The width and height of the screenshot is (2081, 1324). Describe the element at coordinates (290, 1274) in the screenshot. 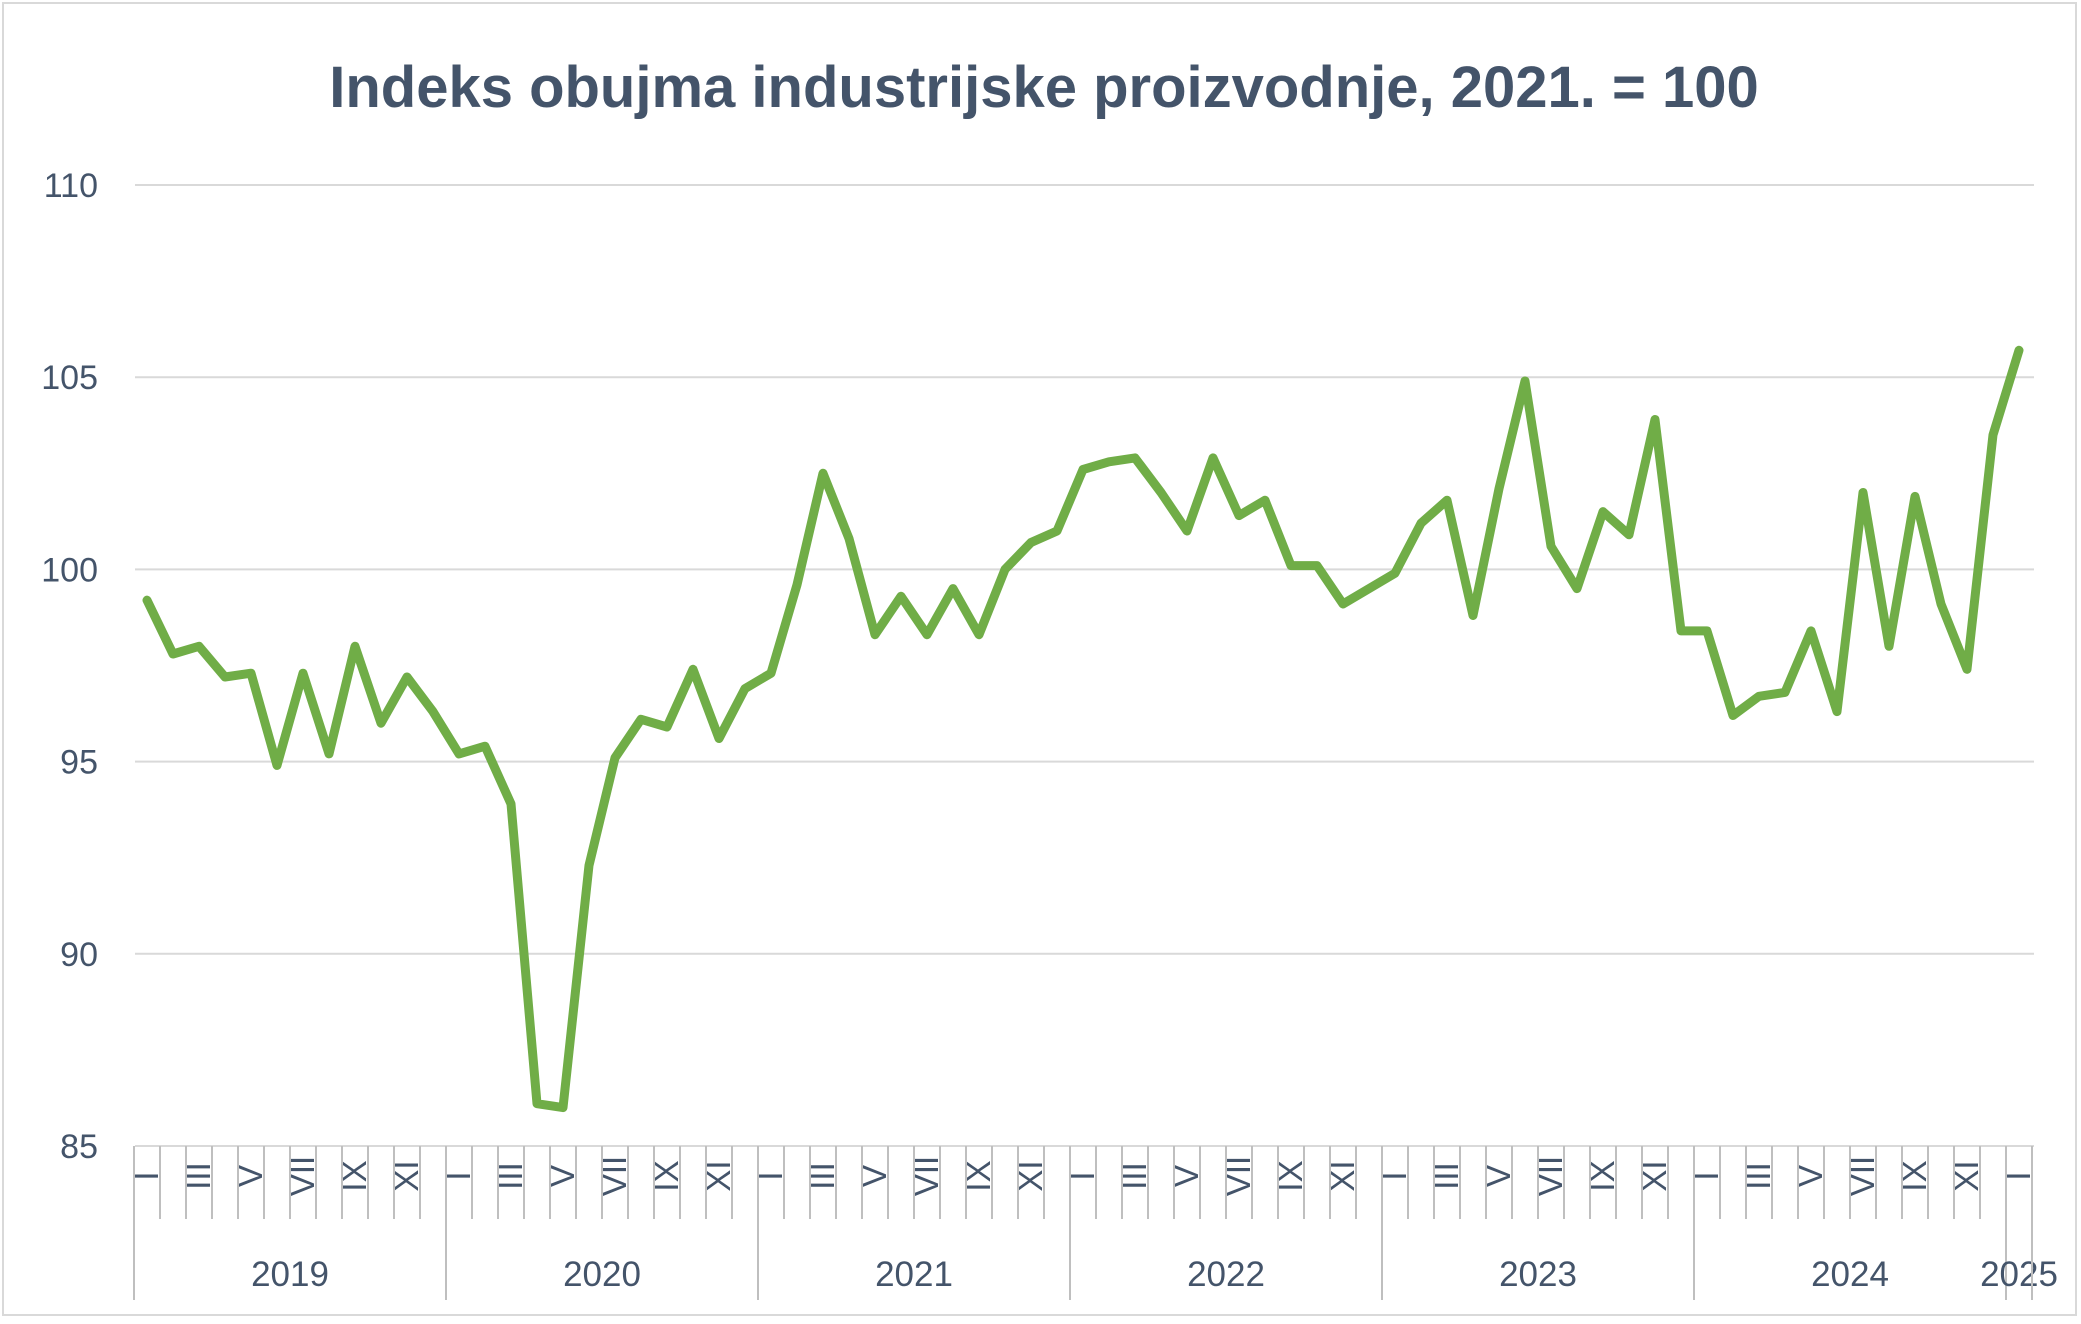

I see `year-label-2019: 2019` at that location.